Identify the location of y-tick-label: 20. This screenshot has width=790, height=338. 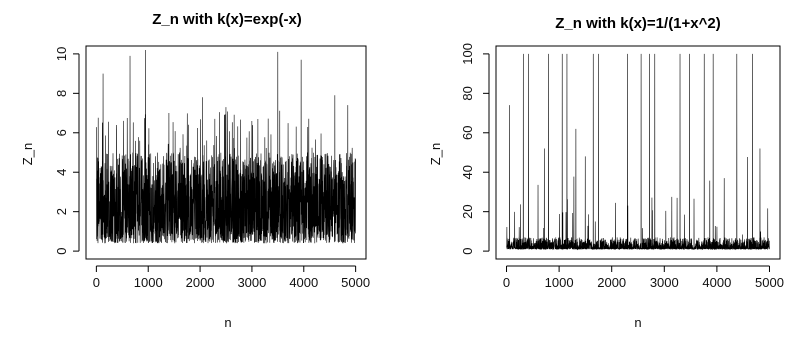
(467, 211).